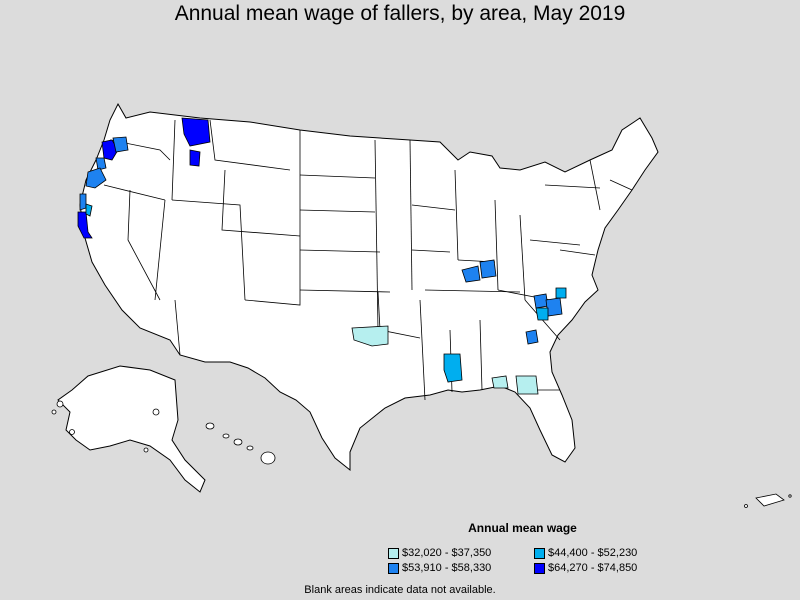 The image size is (800, 600). What do you see at coordinates (196, 132) in the screenshot?
I see `area-id-north` at bounding box center [196, 132].